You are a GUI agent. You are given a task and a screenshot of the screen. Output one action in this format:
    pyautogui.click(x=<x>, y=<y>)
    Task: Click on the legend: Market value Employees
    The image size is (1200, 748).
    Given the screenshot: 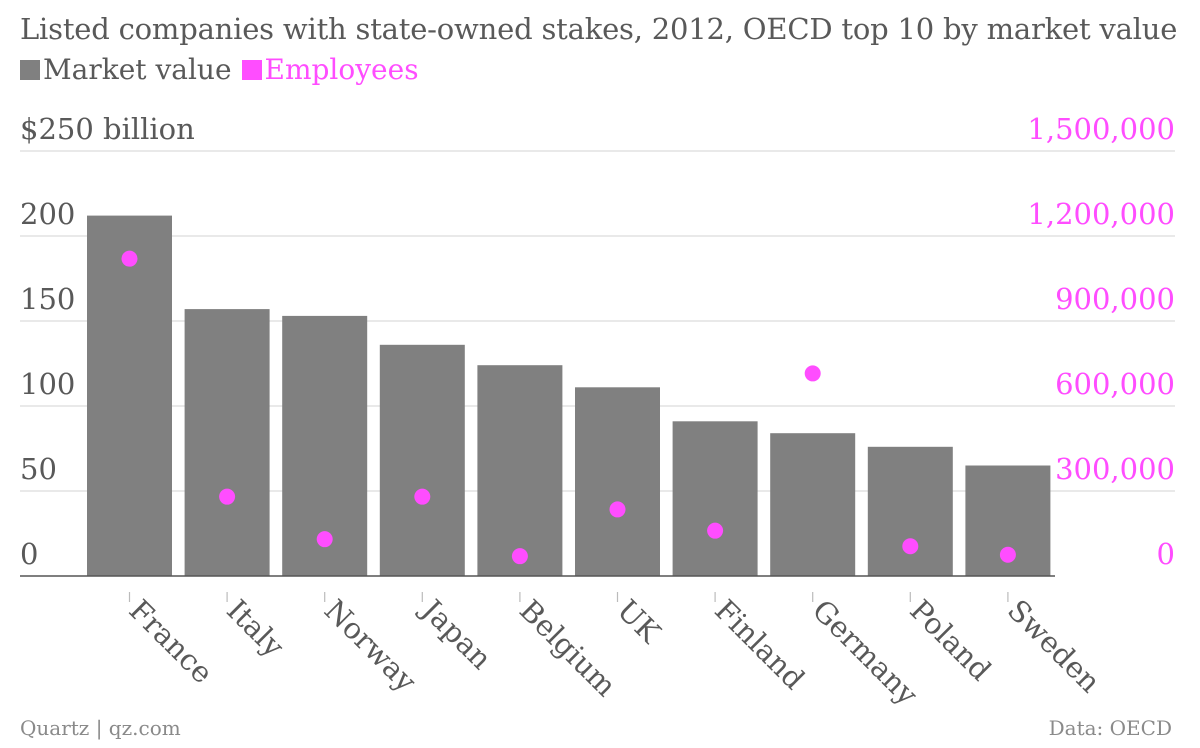 What is the action you would take?
    pyautogui.click(x=224, y=69)
    